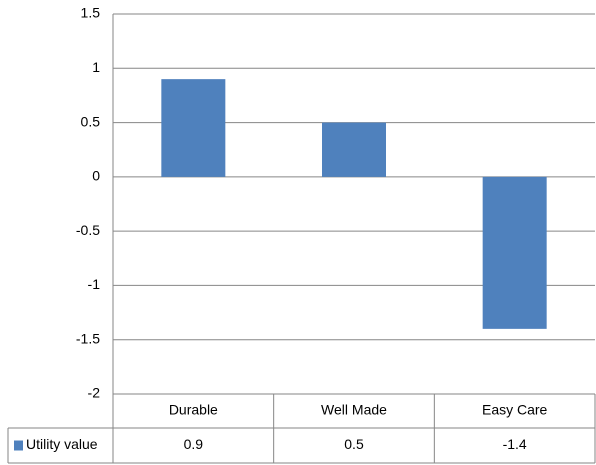 The height and width of the screenshot is (465, 596). What do you see at coordinates (515, 444) in the screenshot?
I see `table-value: -1.4` at bounding box center [515, 444].